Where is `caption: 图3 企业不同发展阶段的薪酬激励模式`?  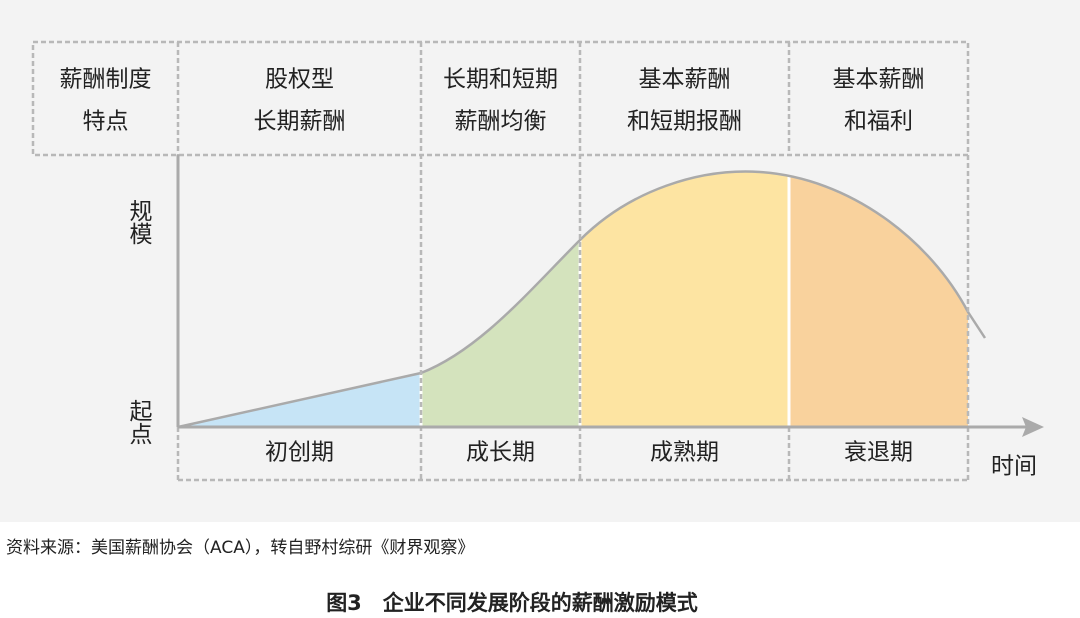
caption: 图3 企业不同发展阶段的薪酬激励模式 is located at coordinates (512, 603).